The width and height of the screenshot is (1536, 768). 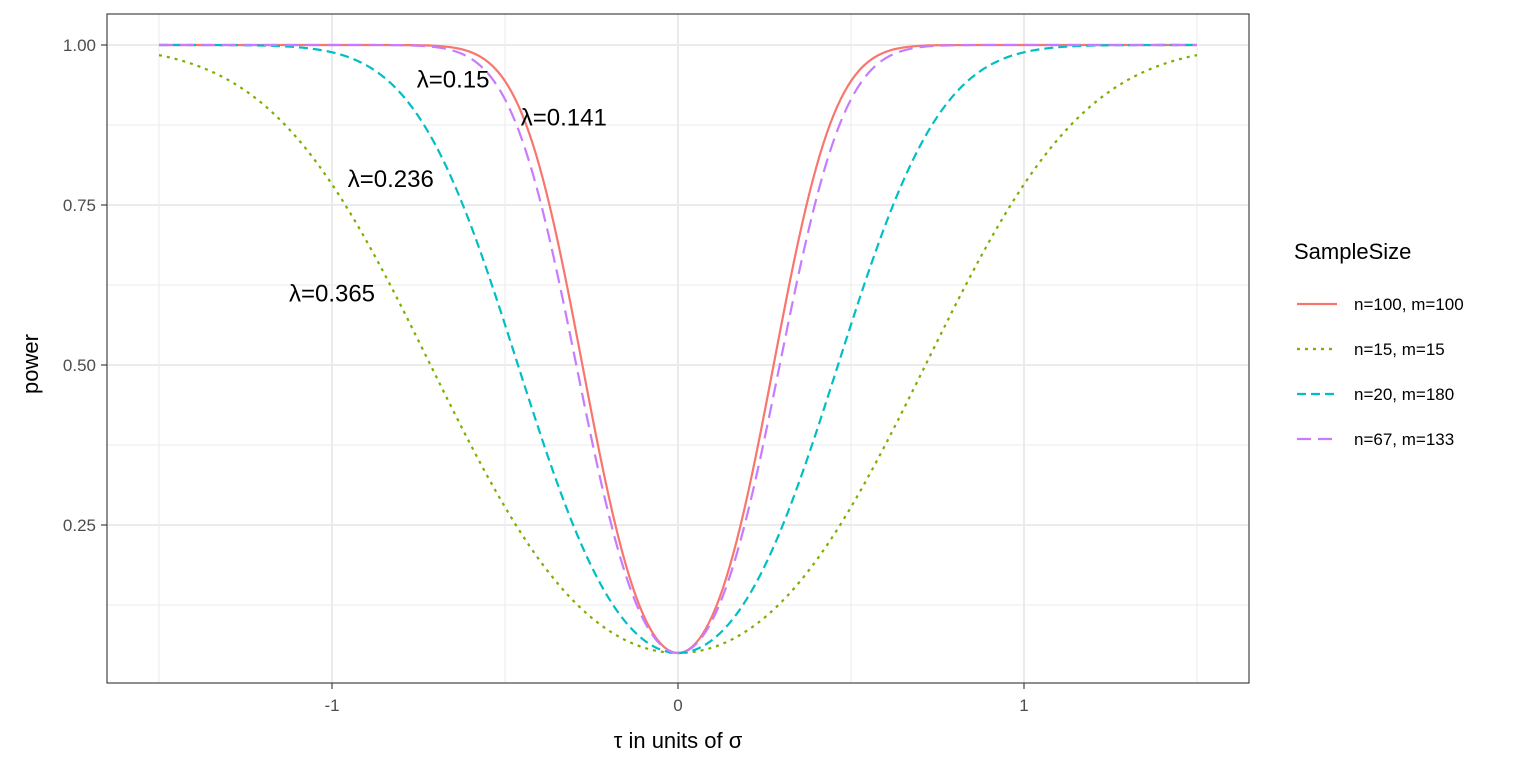 What do you see at coordinates (453, 80) in the screenshot?
I see `lambda-annotation: λ=0.15` at bounding box center [453, 80].